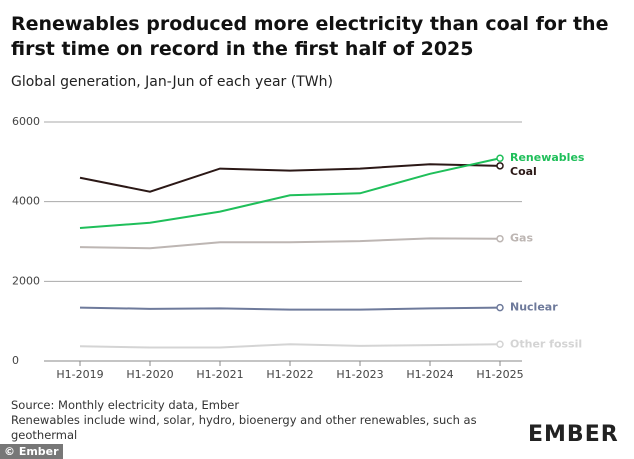 Image resolution: width=634 pixels, height=459 pixels. Describe the element at coordinates (219, 374) in the screenshot. I see `x-tick-label: H1-2021` at that location.